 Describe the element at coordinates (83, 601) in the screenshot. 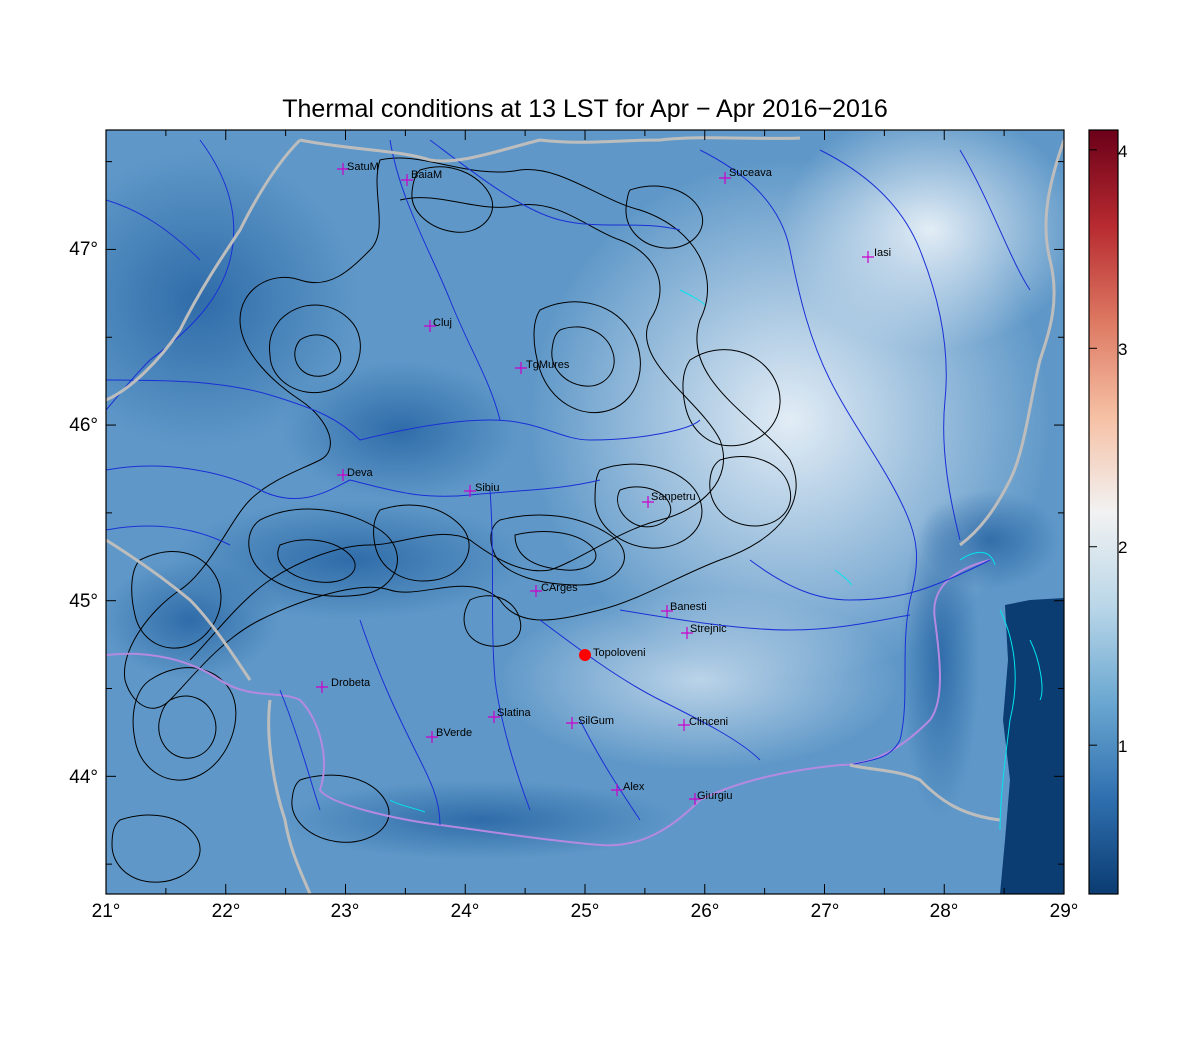

I see `lat-label-45: 45°` at that location.